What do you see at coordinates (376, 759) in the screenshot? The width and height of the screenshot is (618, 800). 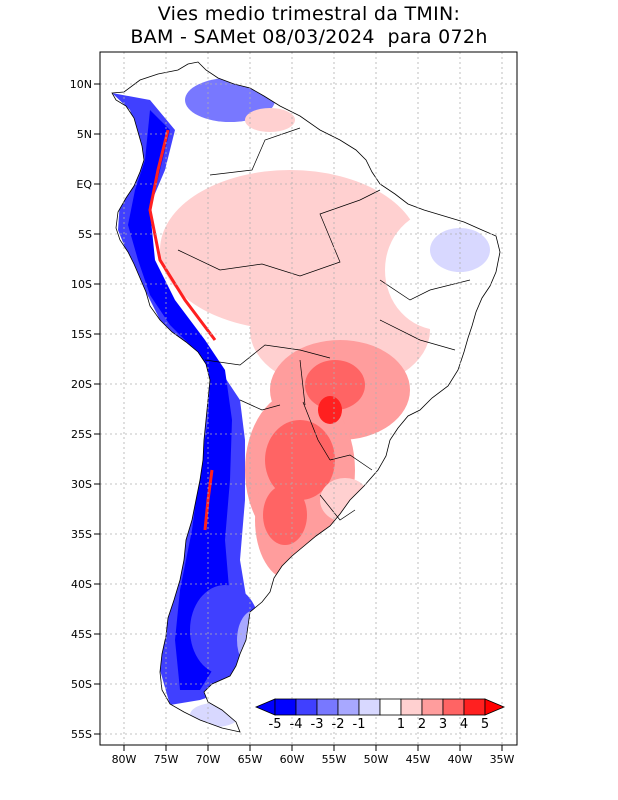 I see `lon-label: 50W` at bounding box center [376, 759].